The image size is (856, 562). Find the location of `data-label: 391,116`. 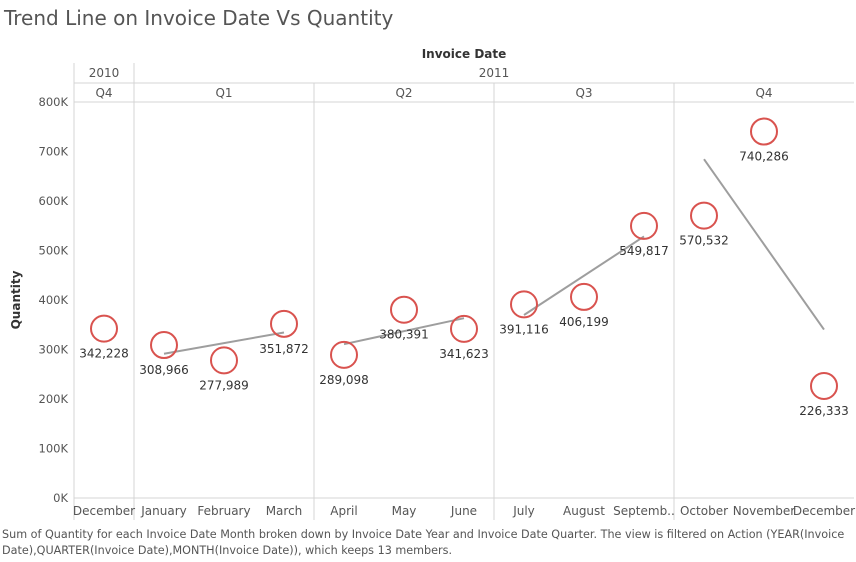

data-label: 391,116 is located at coordinates (524, 329).